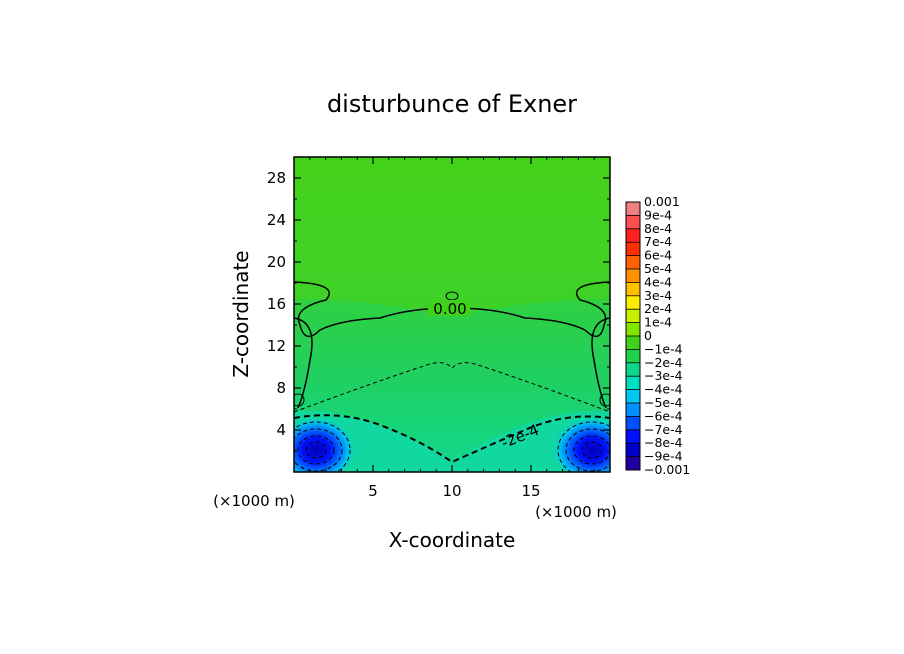  I want to click on y-tick-label: 16, so click(276, 304).